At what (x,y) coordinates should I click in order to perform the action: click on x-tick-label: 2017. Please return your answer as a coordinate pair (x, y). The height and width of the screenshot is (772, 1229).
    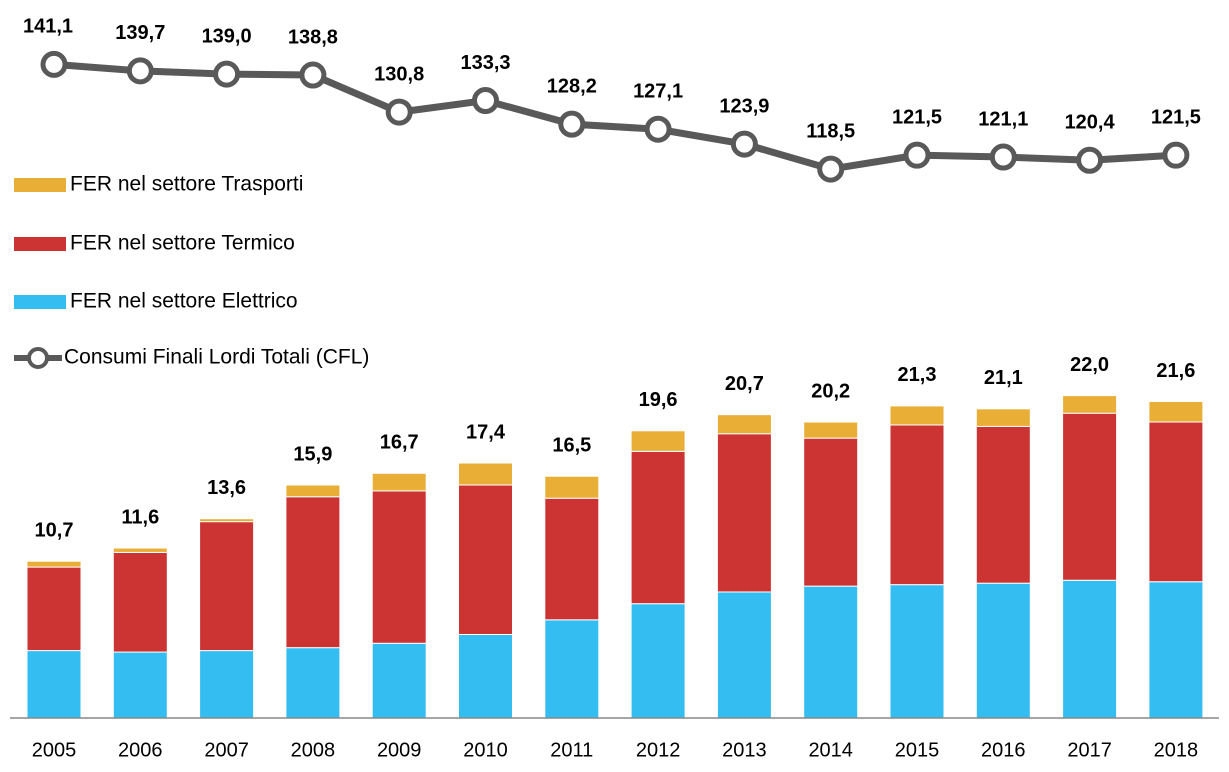
    Looking at the image, I should click on (1089, 750).